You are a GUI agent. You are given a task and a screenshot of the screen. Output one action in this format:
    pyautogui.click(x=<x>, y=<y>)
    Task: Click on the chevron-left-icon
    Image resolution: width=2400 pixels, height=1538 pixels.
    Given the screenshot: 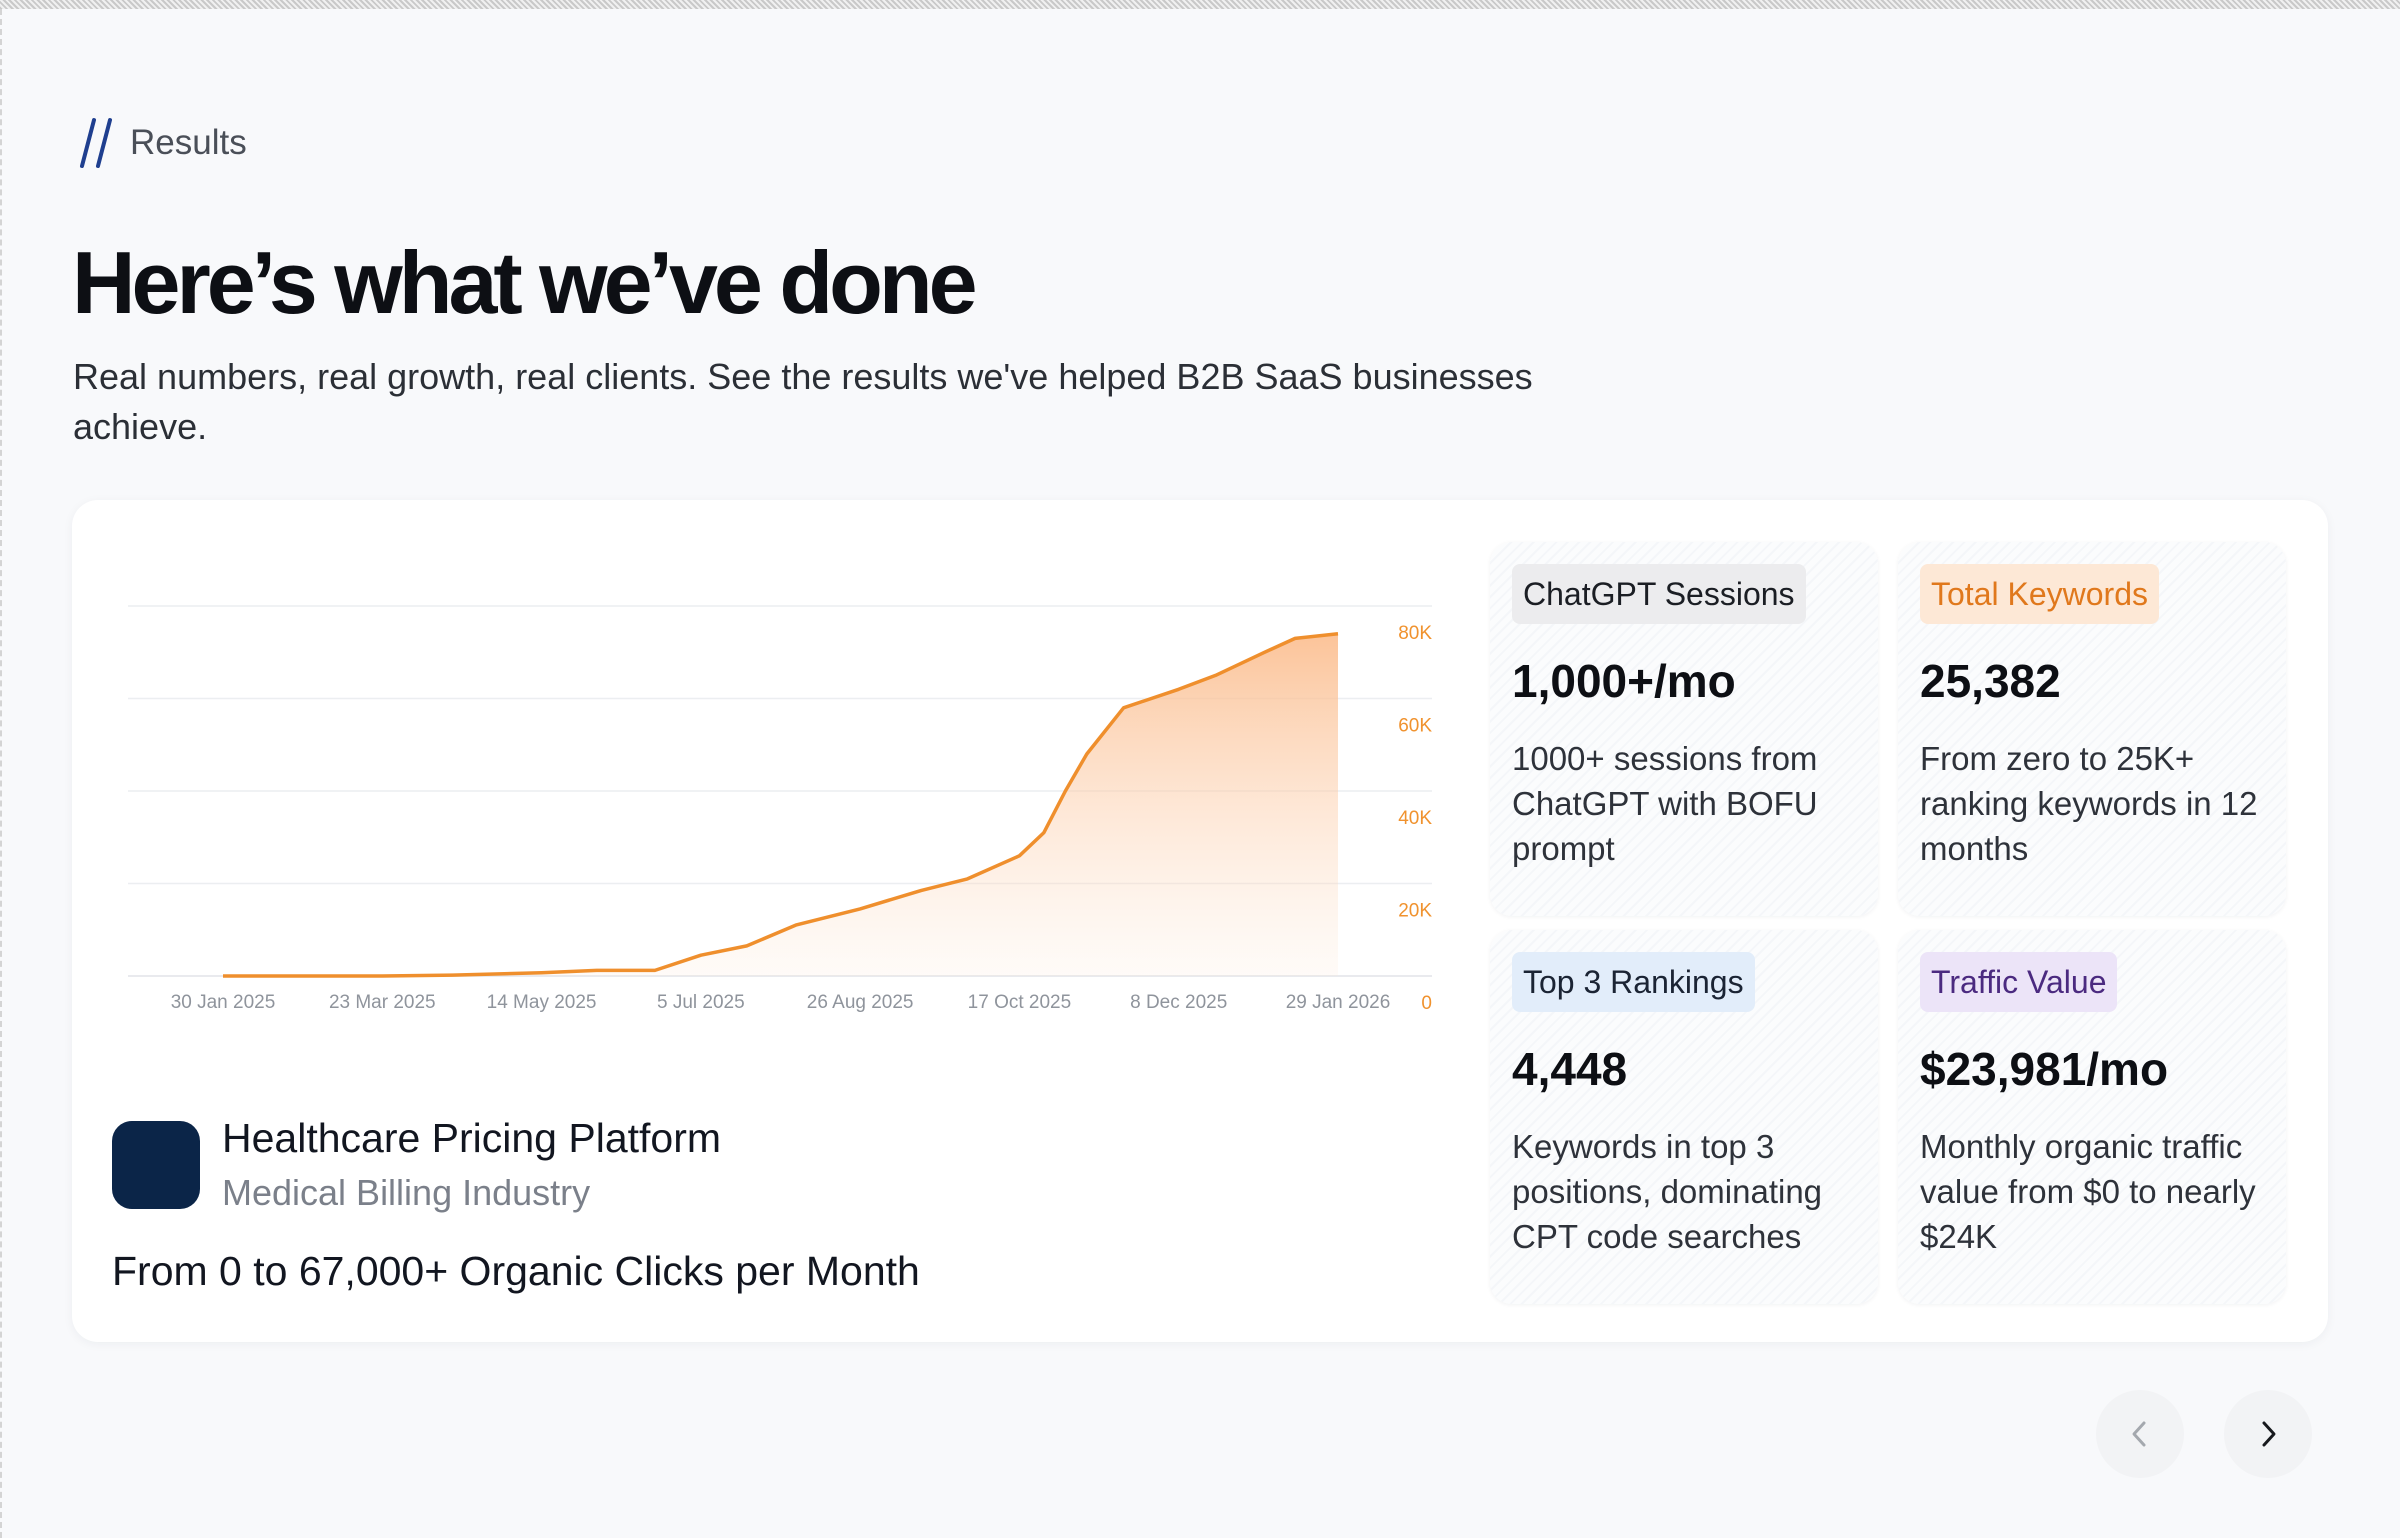 What is the action you would take?
    pyautogui.click(x=2139, y=1434)
    